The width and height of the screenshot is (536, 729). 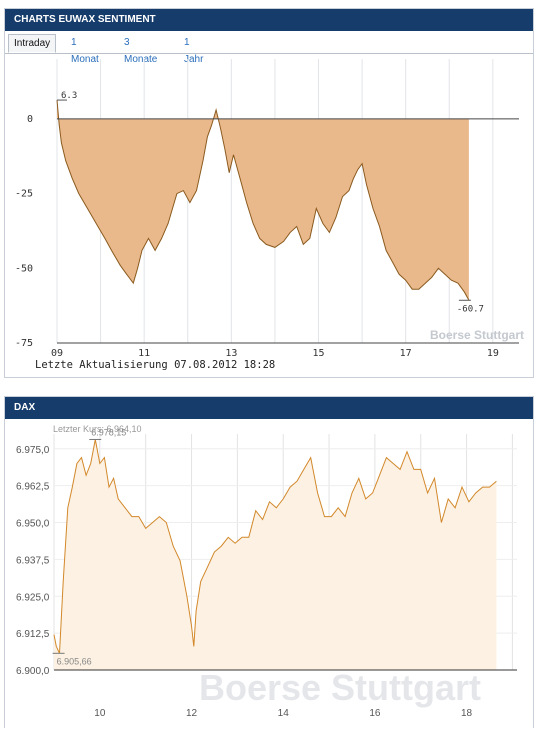 I want to click on sentiment-x-tick-label: 09, so click(x=57, y=353).